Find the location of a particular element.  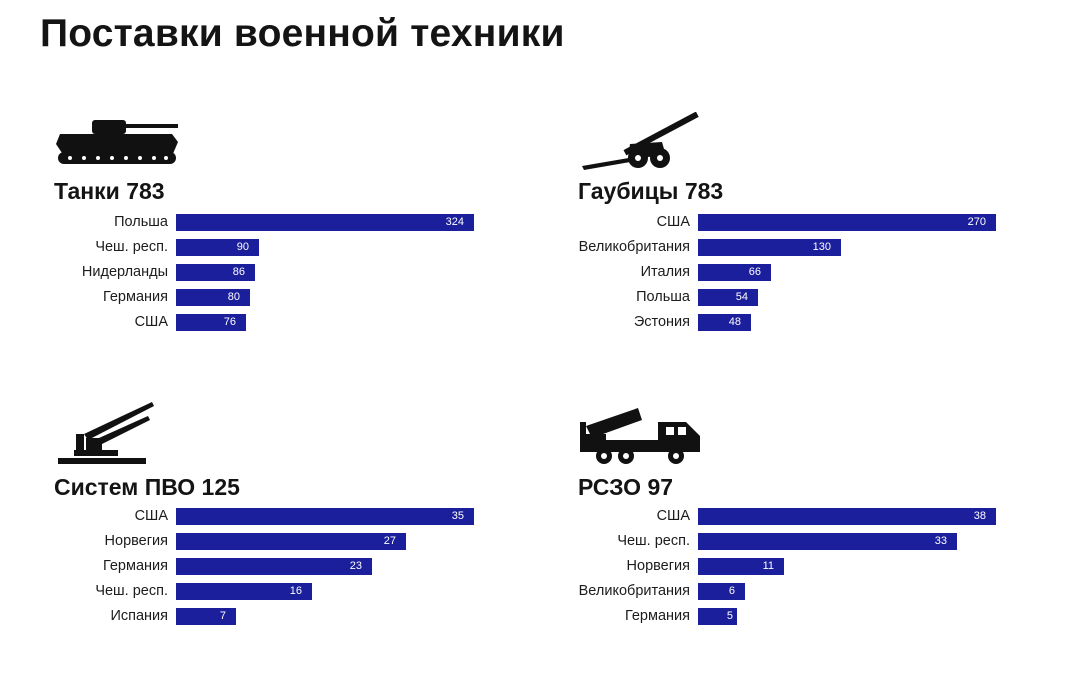

bar-row: Великобритания 130 is located at coordinates (802, 249).